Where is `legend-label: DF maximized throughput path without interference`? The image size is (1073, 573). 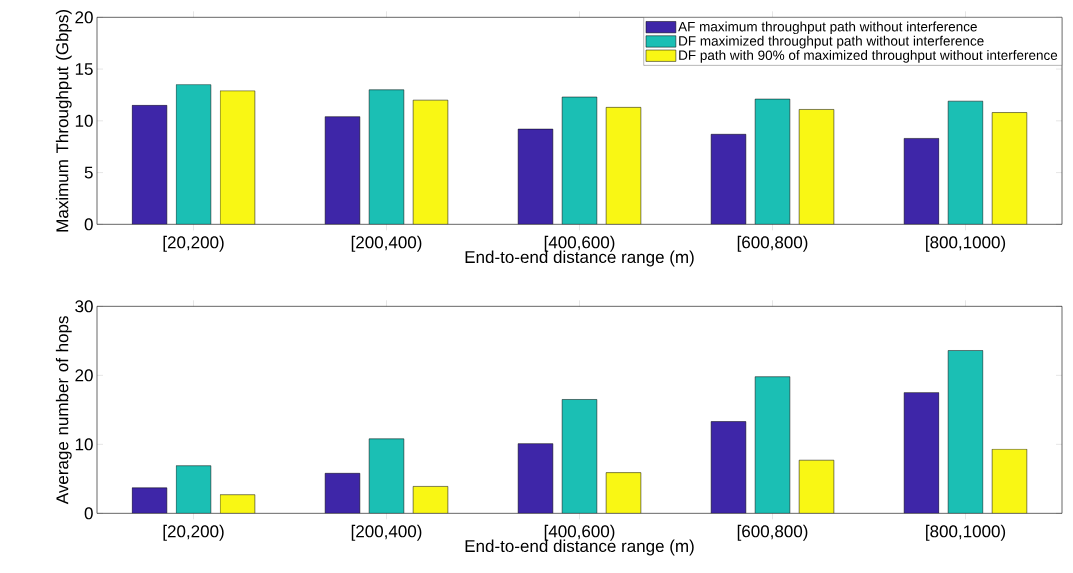
legend-label: DF maximized throughput path without interference is located at coordinates (831, 42).